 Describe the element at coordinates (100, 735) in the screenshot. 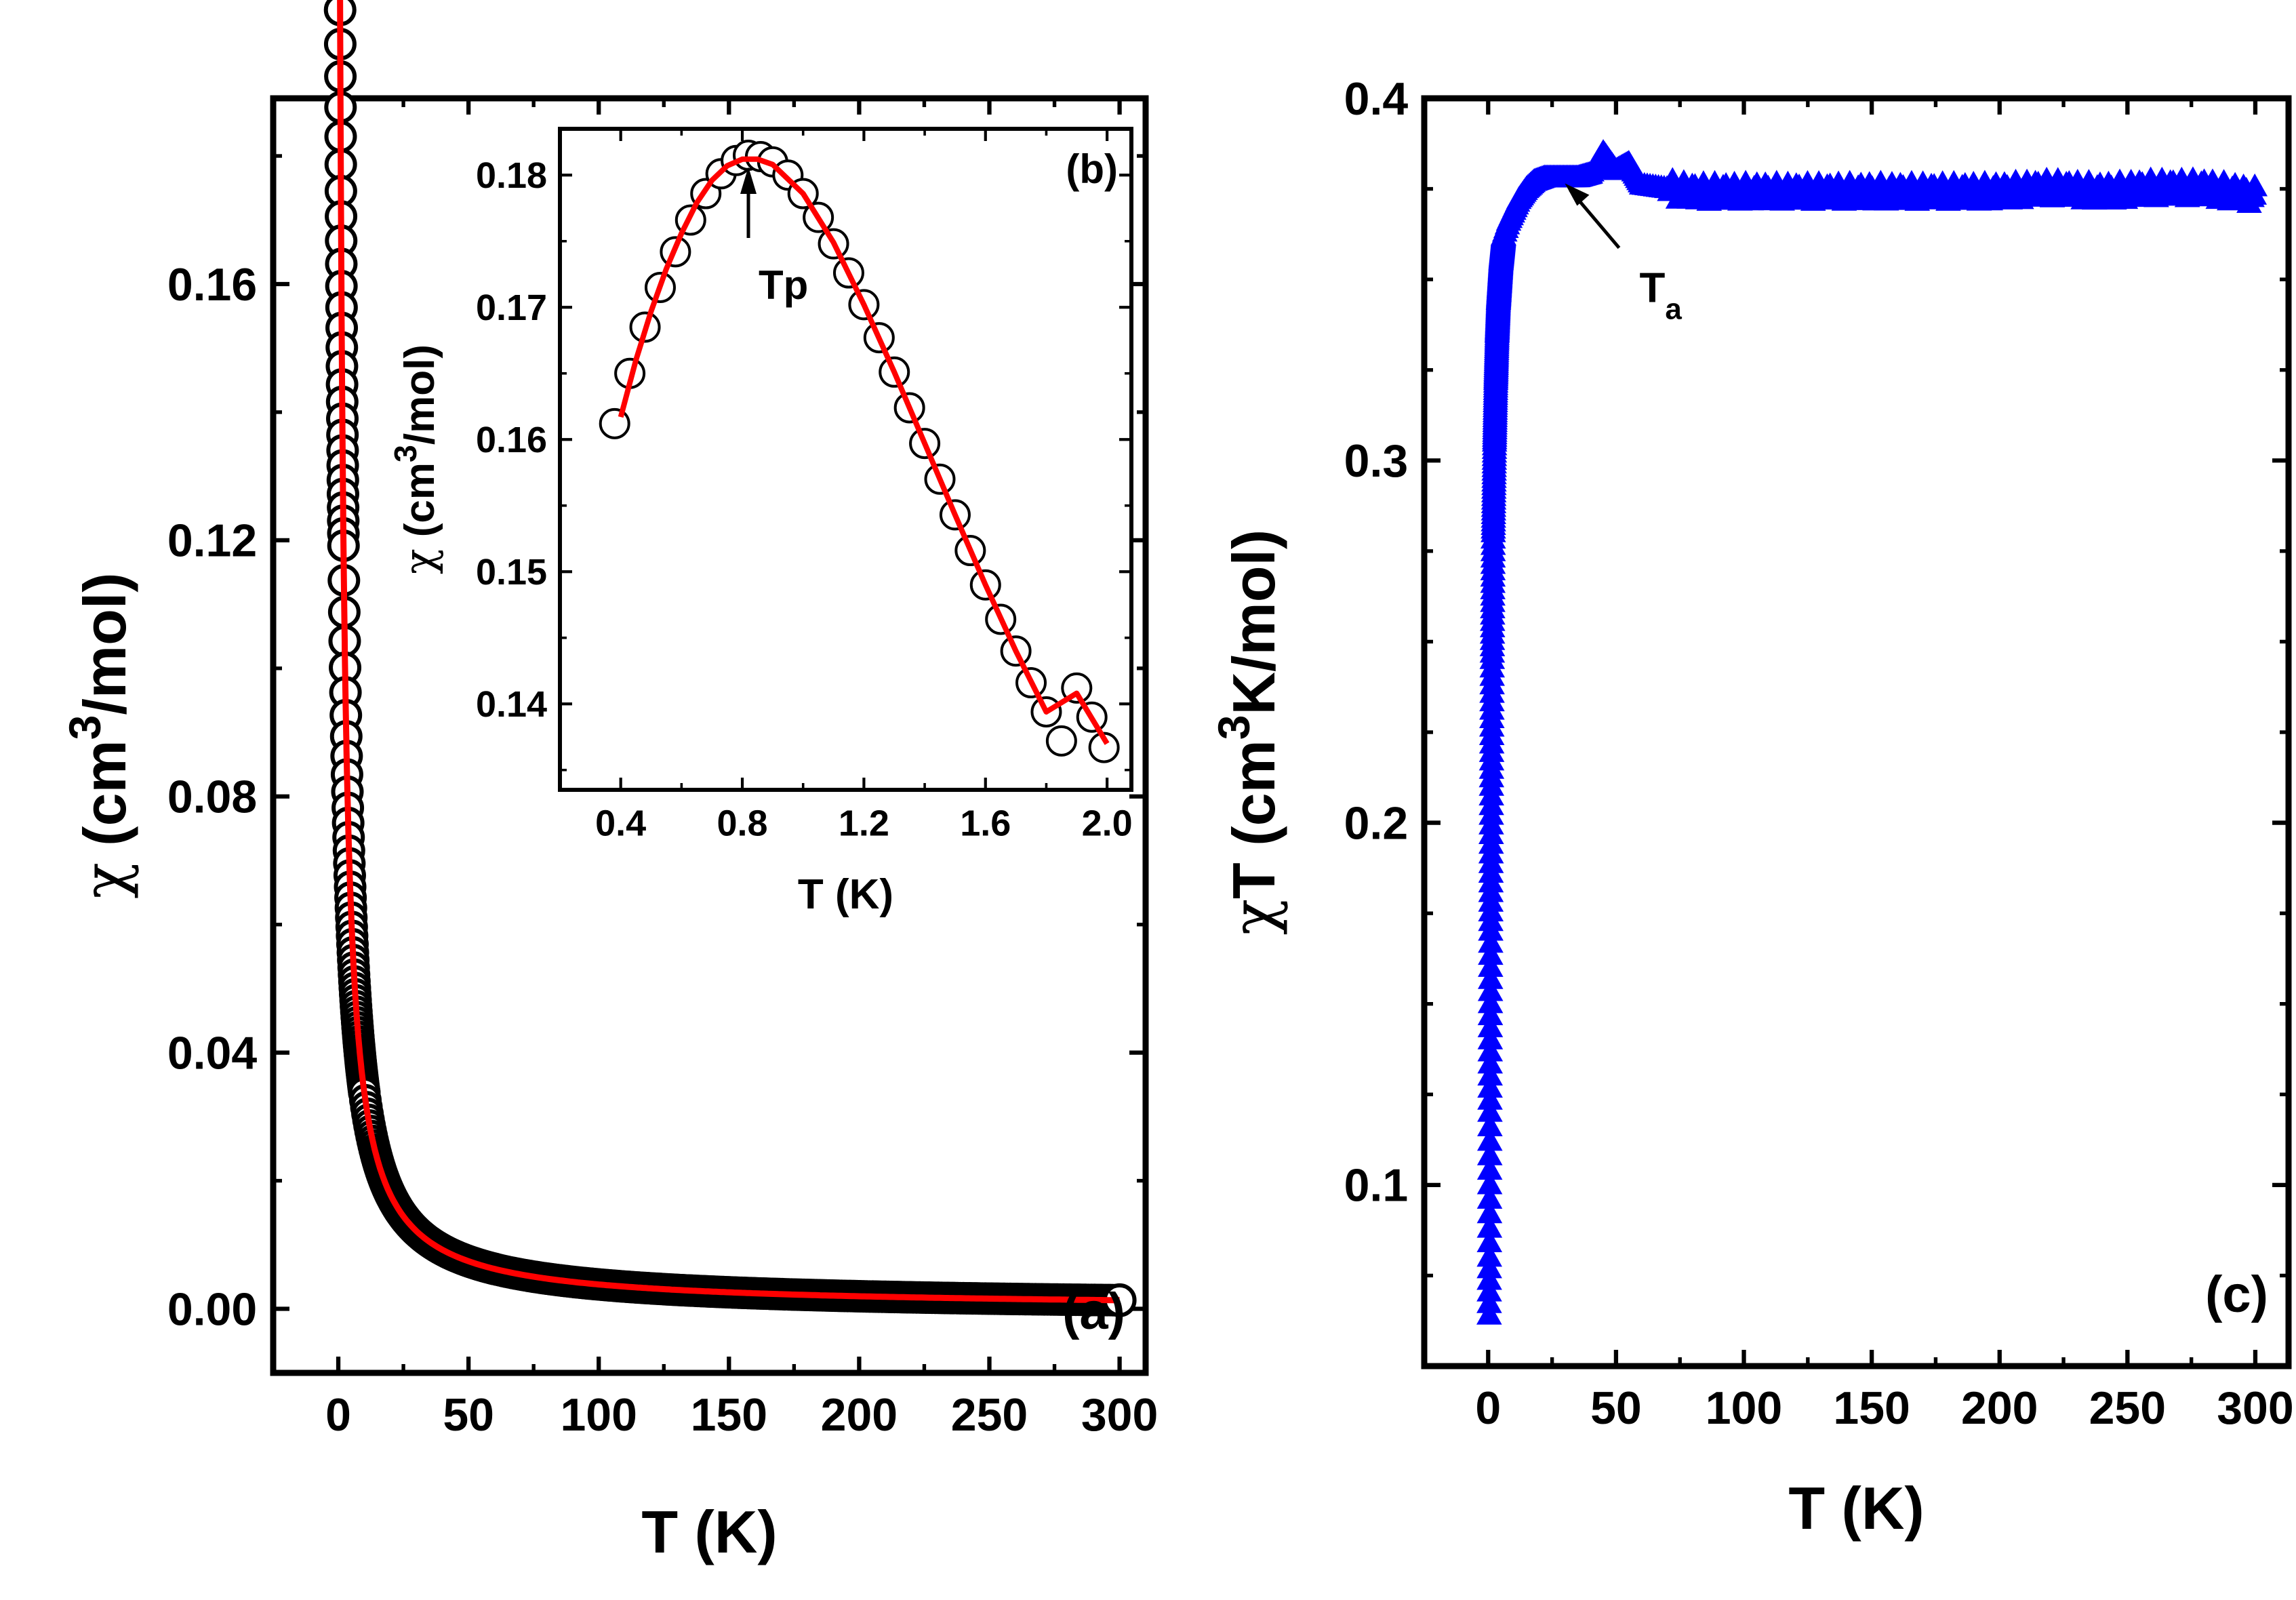

I see `y-axis-title: χ (cm3/mol)` at that location.